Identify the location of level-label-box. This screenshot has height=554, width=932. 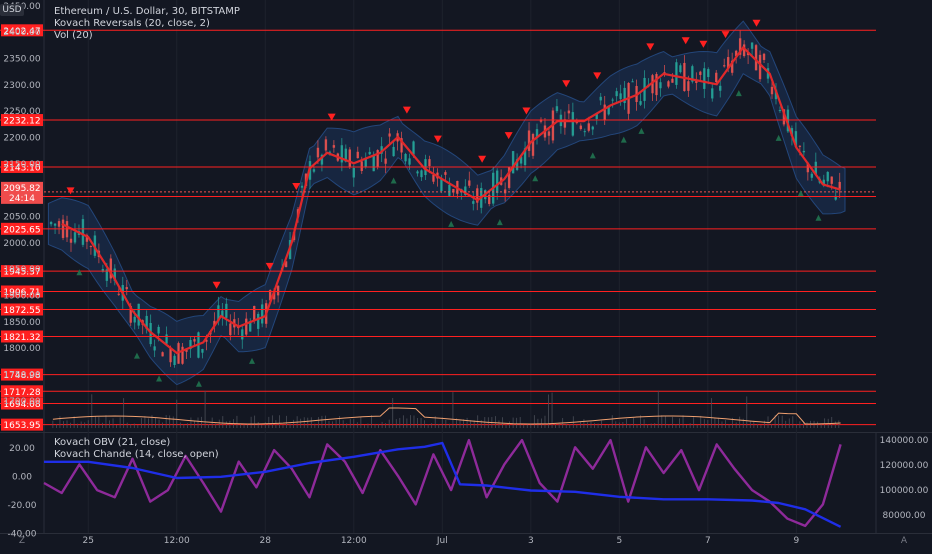
(22, 30).